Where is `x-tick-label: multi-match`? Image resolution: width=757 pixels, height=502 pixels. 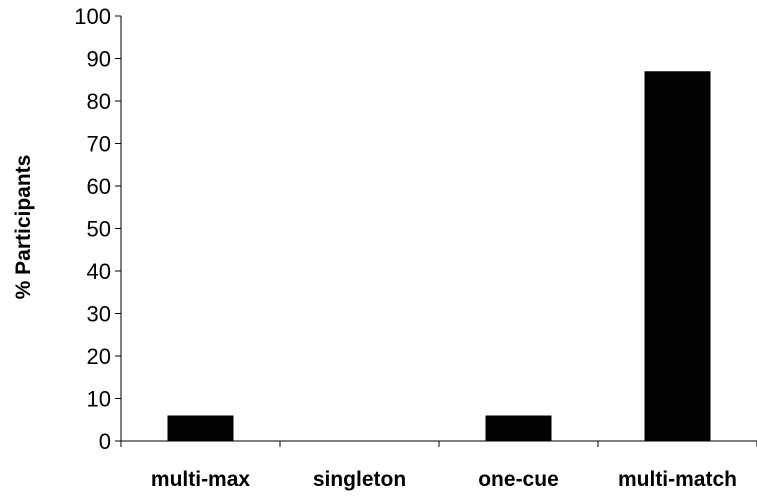 x-tick-label: multi-match is located at coordinates (677, 479).